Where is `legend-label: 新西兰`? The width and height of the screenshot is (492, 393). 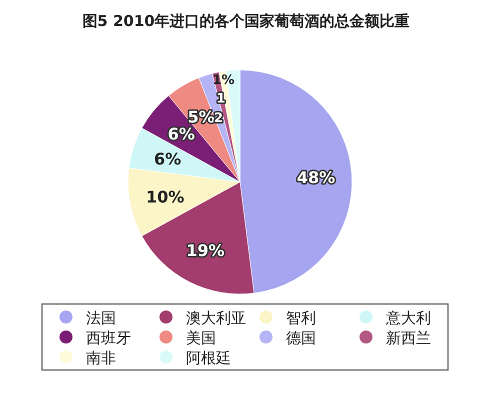 legend-label: 新西兰 is located at coordinates (408, 338).